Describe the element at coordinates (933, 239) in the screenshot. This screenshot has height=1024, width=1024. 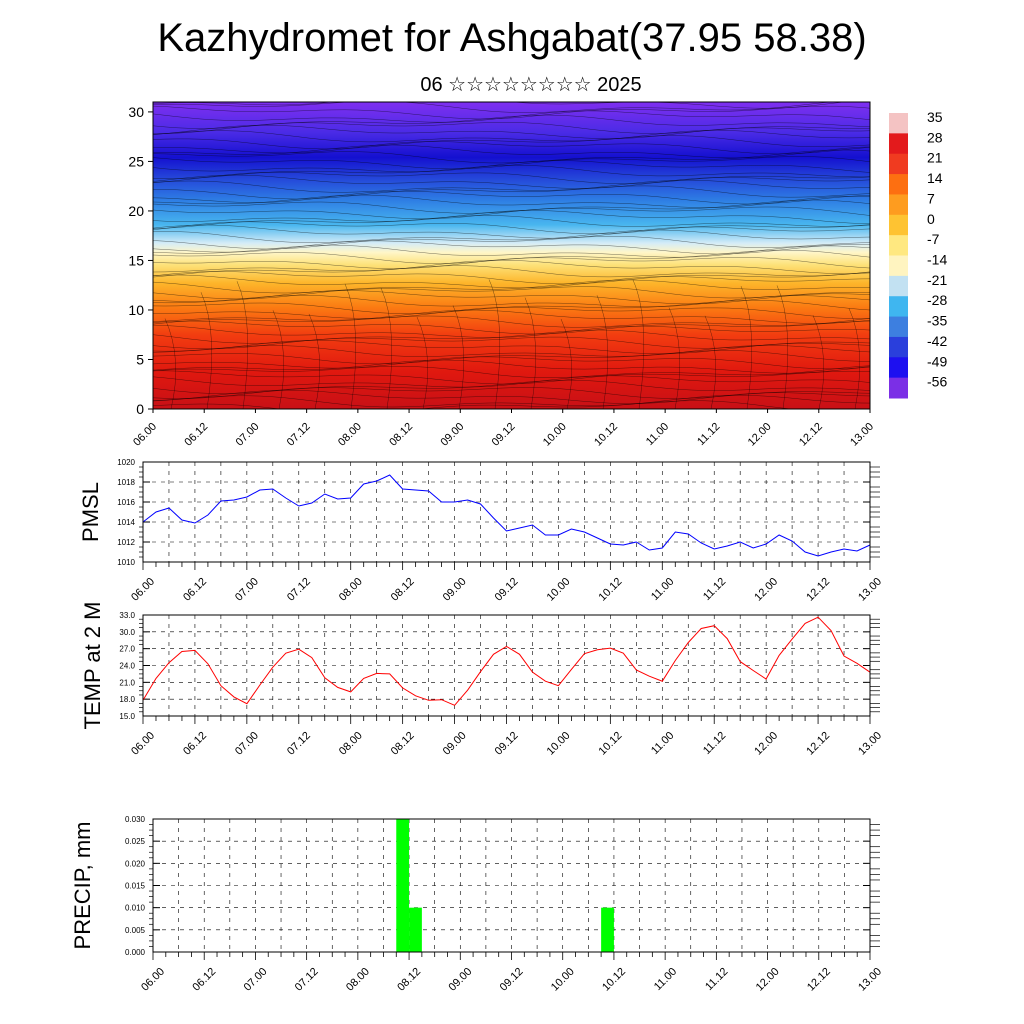
I see `colorbar-label: -7` at that location.